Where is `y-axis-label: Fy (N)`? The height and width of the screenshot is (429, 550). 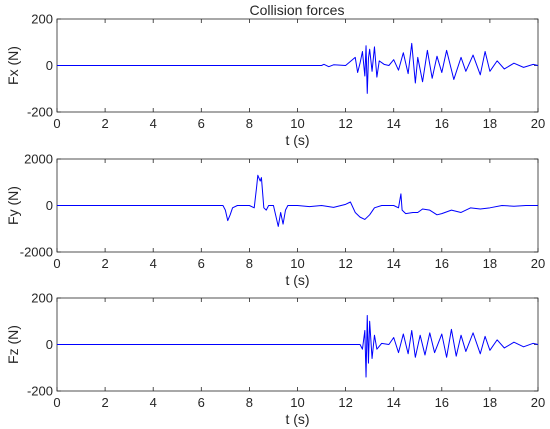
y-axis-label: Fy (N) is located at coordinates (13, 205).